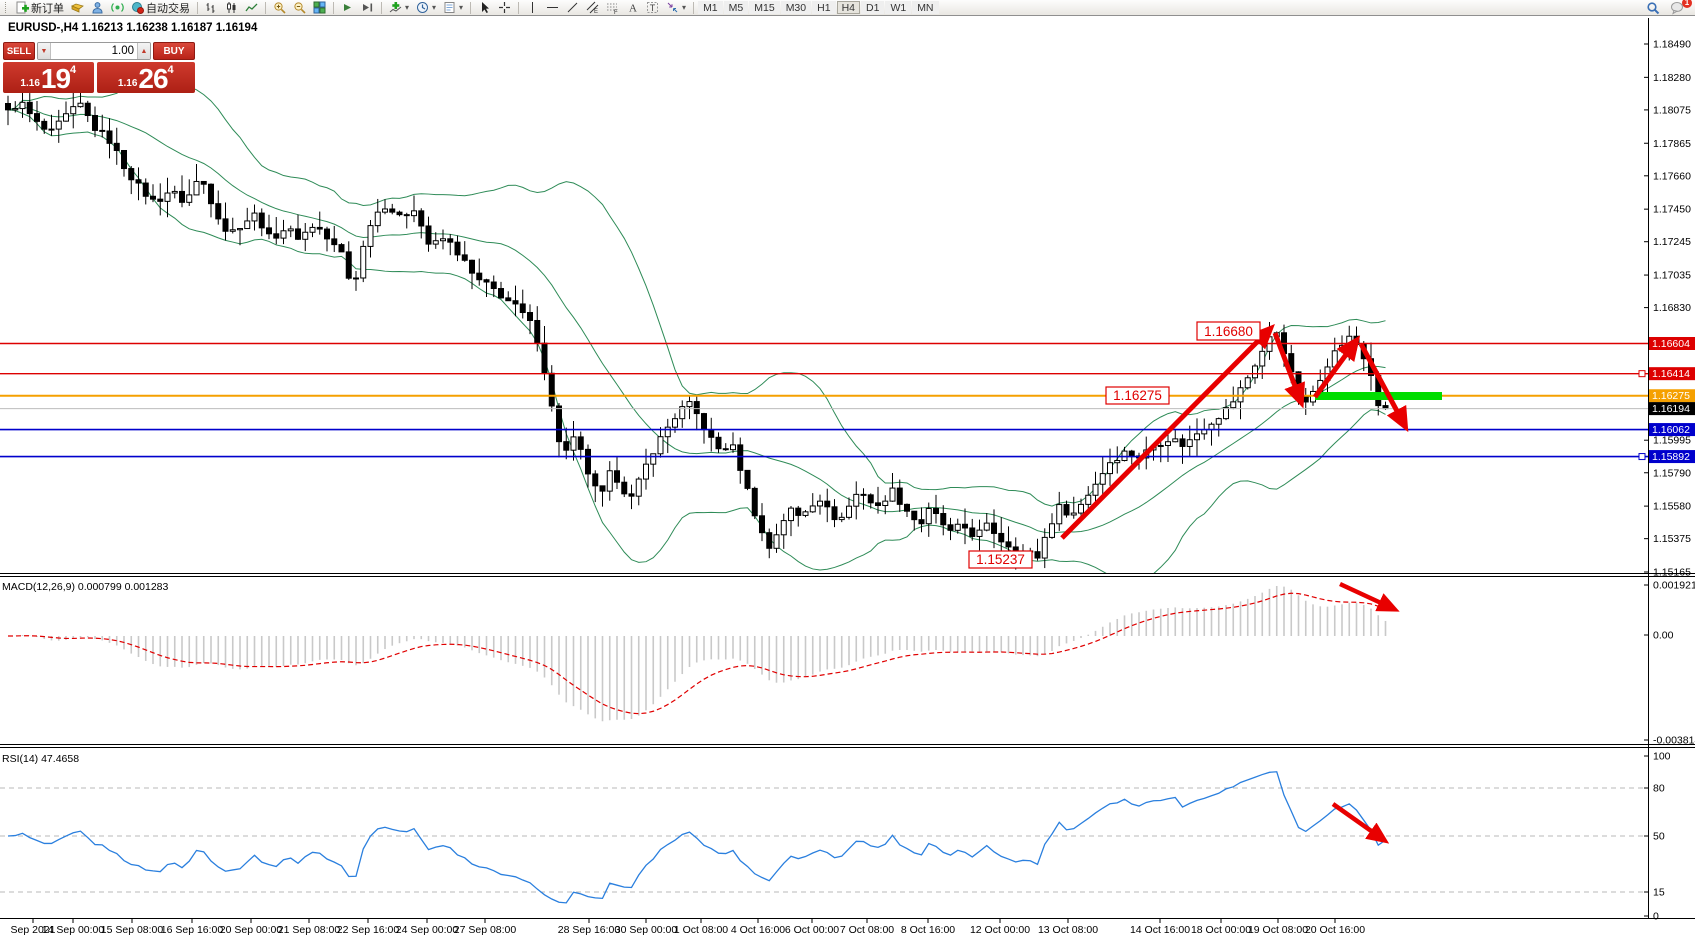 This screenshot has height=937, width=1695. What do you see at coordinates (596, 11) in the screenshot?
I see `svg-text: E` at bounding box center [596, 11].